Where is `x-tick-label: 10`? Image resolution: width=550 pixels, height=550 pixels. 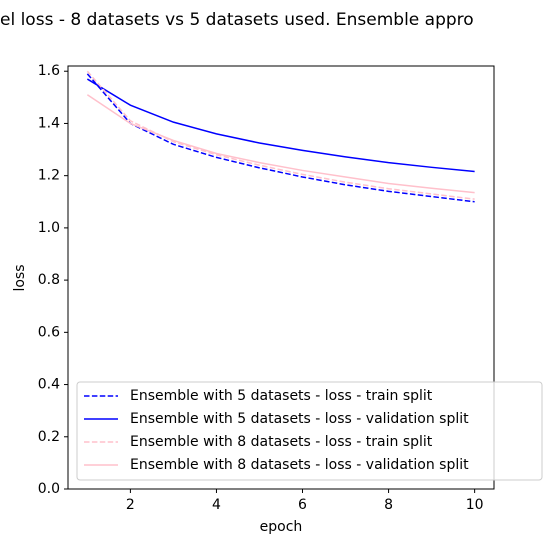
x-tick-label: 10 is located at coordinates (475, 505).